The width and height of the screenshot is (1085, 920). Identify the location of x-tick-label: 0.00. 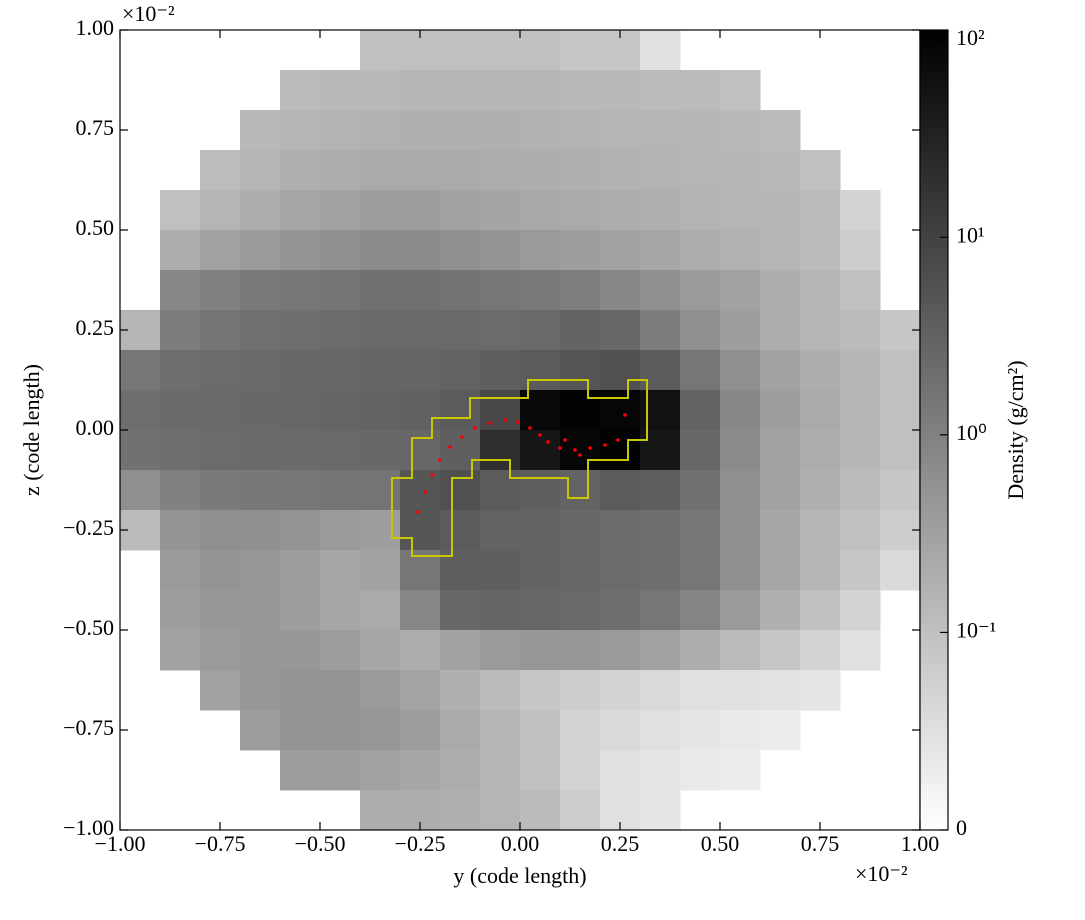
(520, 843).